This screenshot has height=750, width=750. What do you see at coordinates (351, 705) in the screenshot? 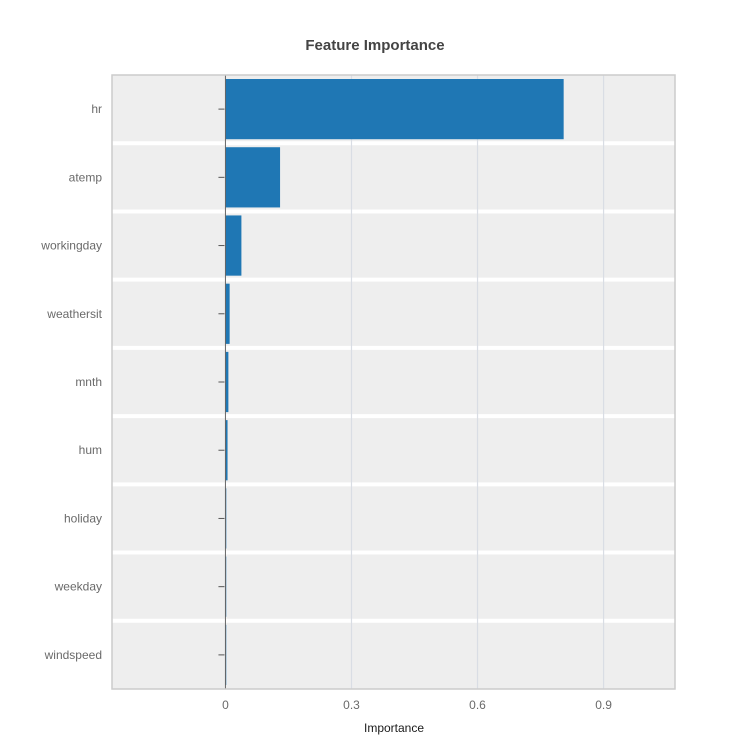
I see `x-tick-label: 0.3` at bounding box center [351, 705].